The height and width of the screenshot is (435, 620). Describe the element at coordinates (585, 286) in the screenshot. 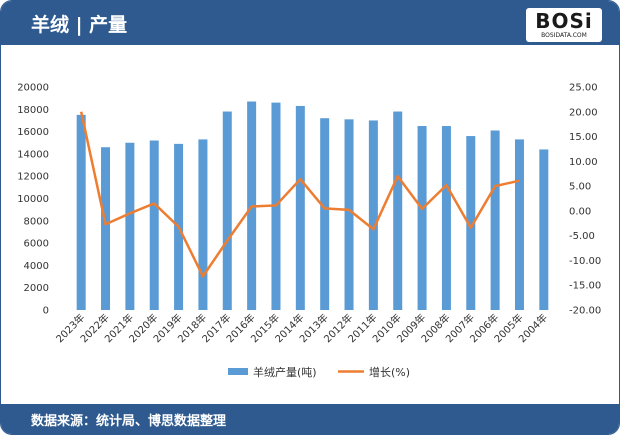

I see `right-tick-label: -15.00` at that location.